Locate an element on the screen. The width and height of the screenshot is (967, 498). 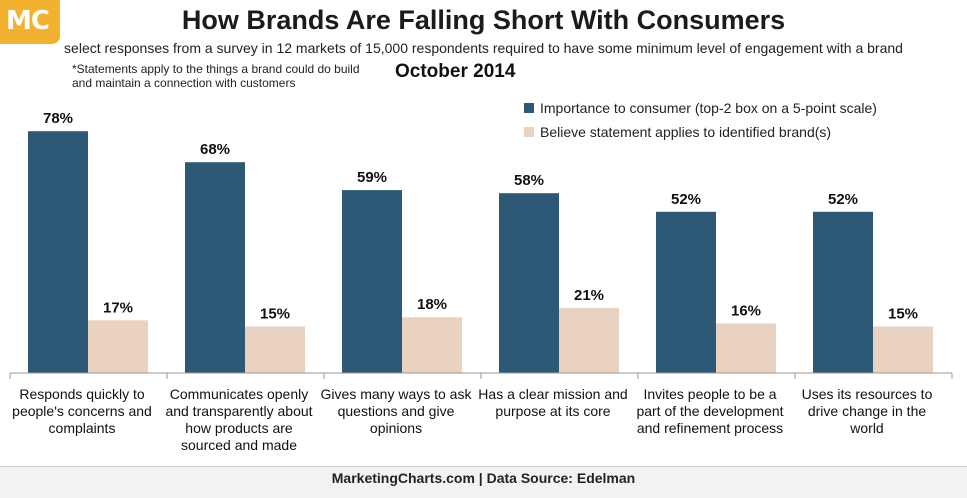
logo-text: MC is located at coordinates (28, 21).